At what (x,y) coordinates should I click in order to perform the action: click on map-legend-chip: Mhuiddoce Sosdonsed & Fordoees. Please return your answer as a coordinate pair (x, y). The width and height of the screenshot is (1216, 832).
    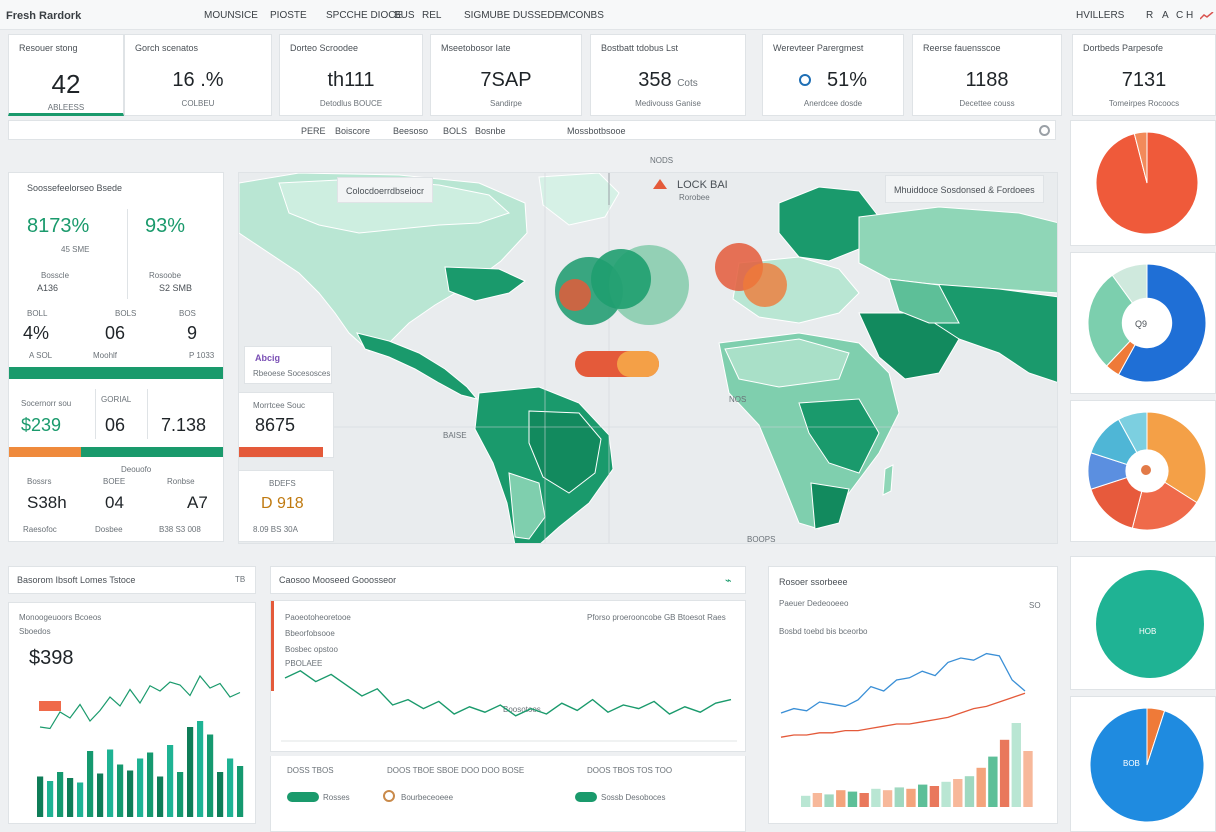
    Looking at the image, I should click on (964, 189).